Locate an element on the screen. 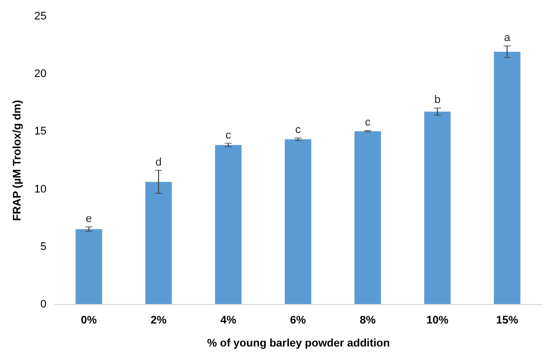  annotation: a is located at coordinates (508, 38).